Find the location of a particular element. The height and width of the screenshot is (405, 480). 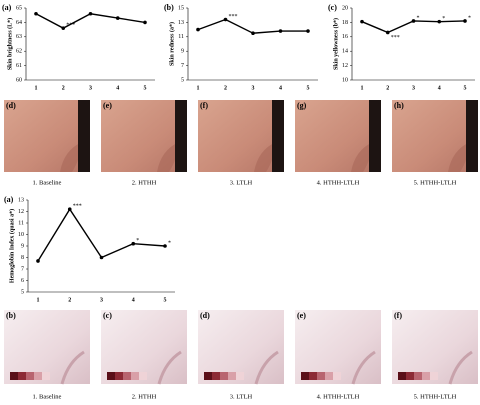

y-tick-label: 62 is located at coordinates (19, 52).